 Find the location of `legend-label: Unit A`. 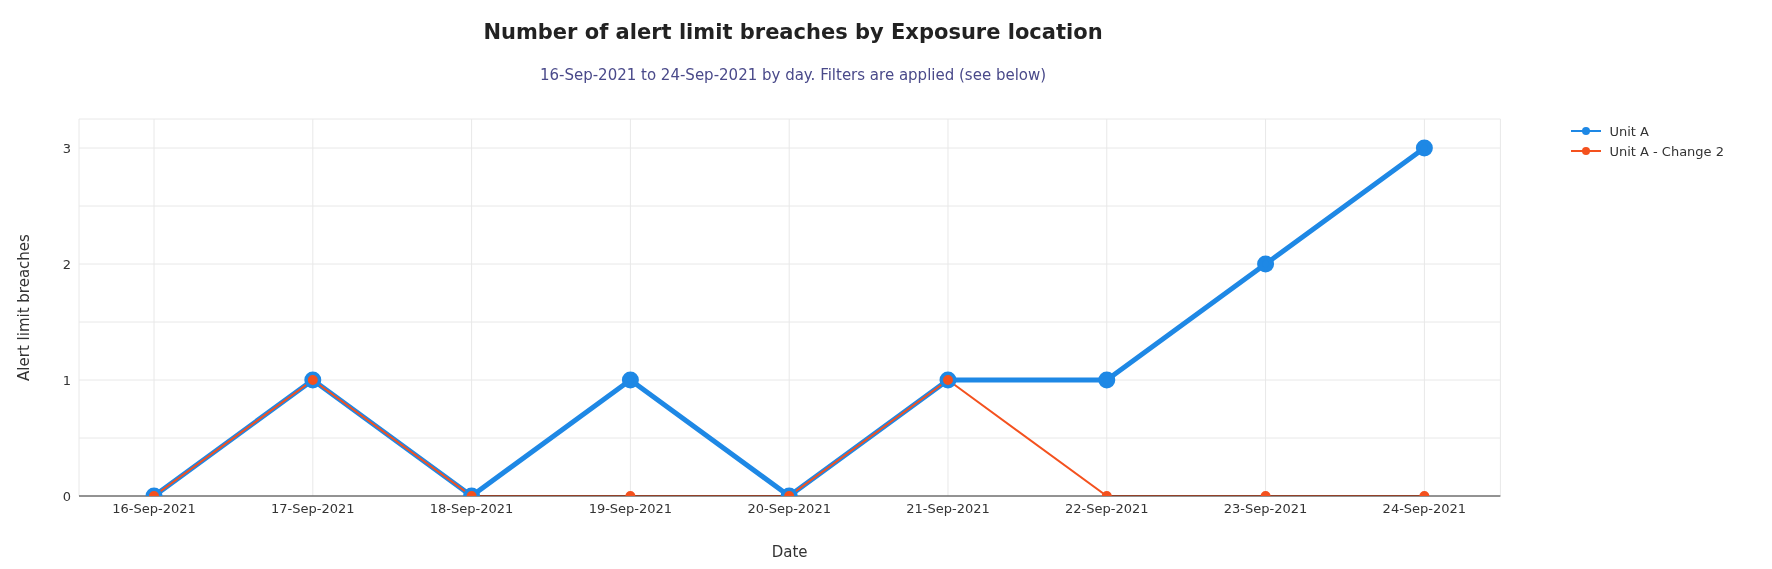

legend-label: Unit A is located at coordinates (1629, 131).